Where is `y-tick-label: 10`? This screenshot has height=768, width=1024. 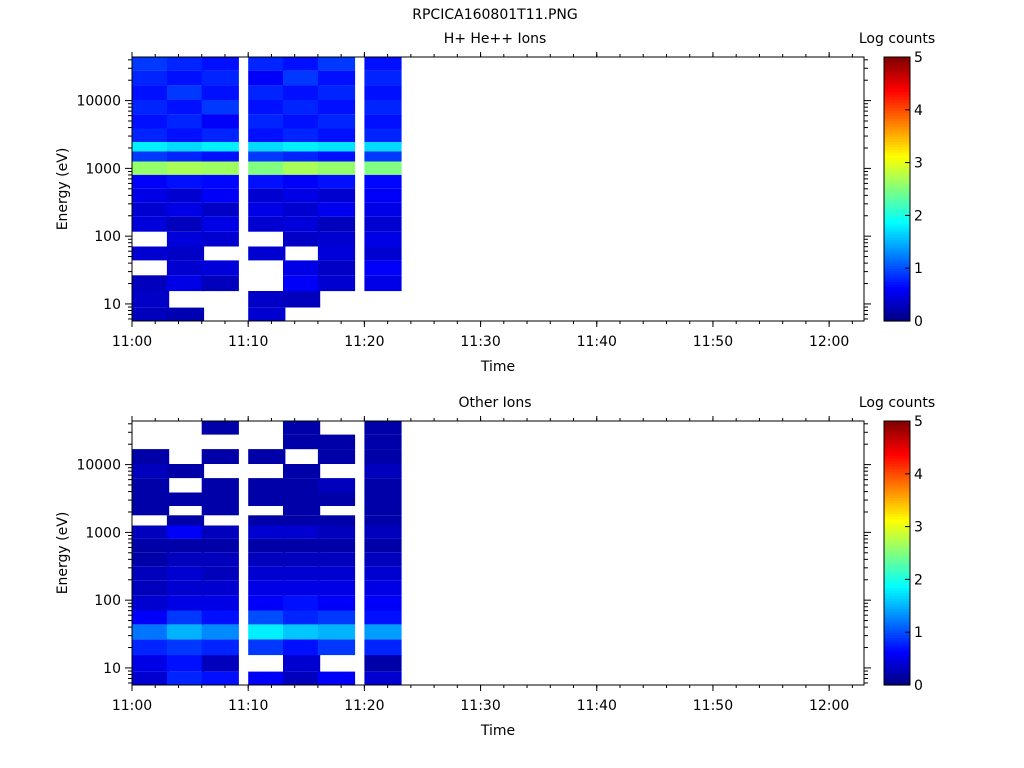 y-tick-label: 10 is located at coordinates (112, 305).